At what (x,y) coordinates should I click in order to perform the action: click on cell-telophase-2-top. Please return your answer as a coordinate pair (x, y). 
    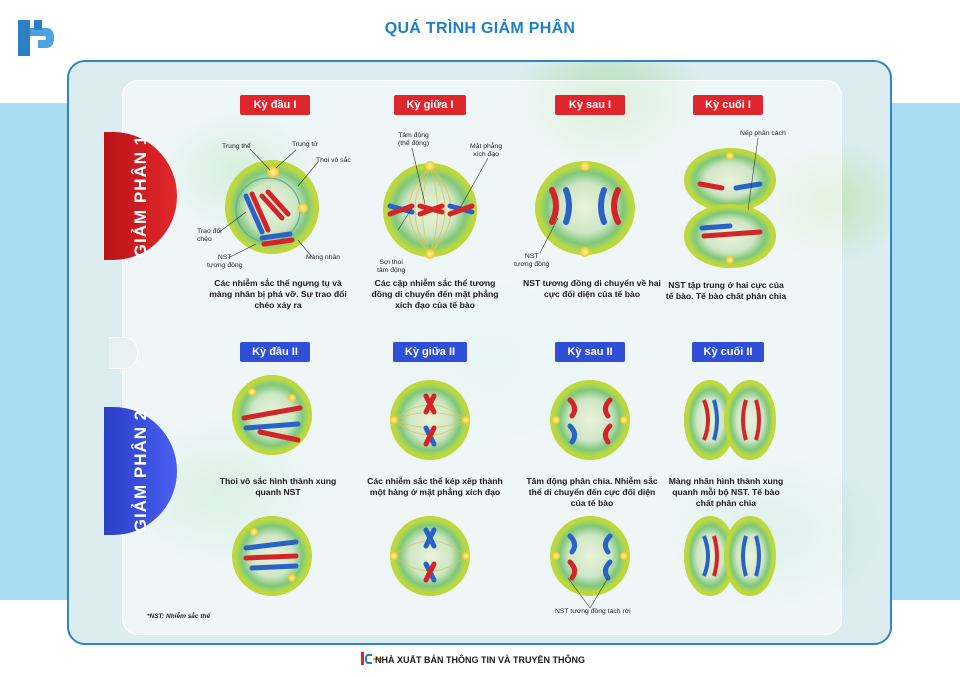
    Looking at the image, I should click on (730, 420).